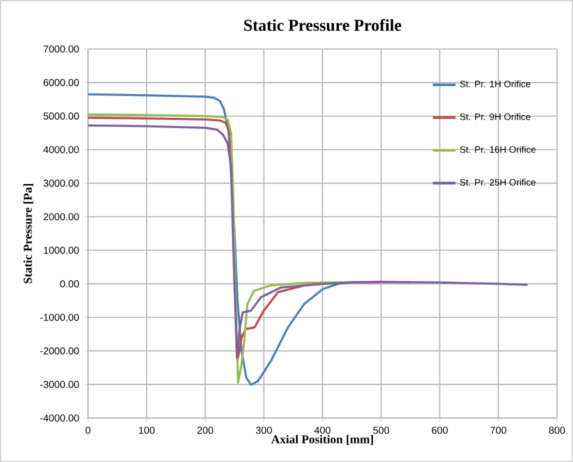 Image resolution: width=573 pixels, height=462 pixels. Describe the element at coordinates (495, 84) in the screenshot. I see `legend-label: St. Pr. 1H Orifice` at that location.